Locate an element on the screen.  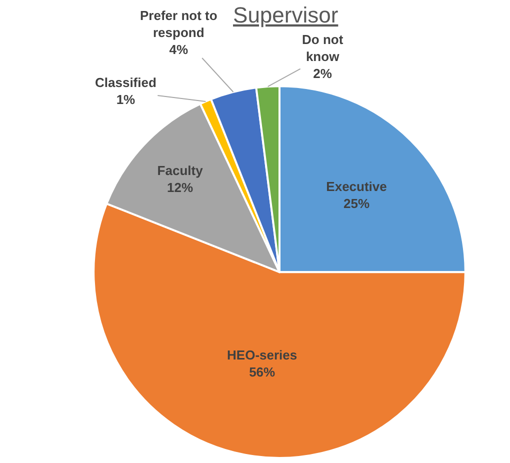
data-label: 4% is located at coordinates (178, 49).